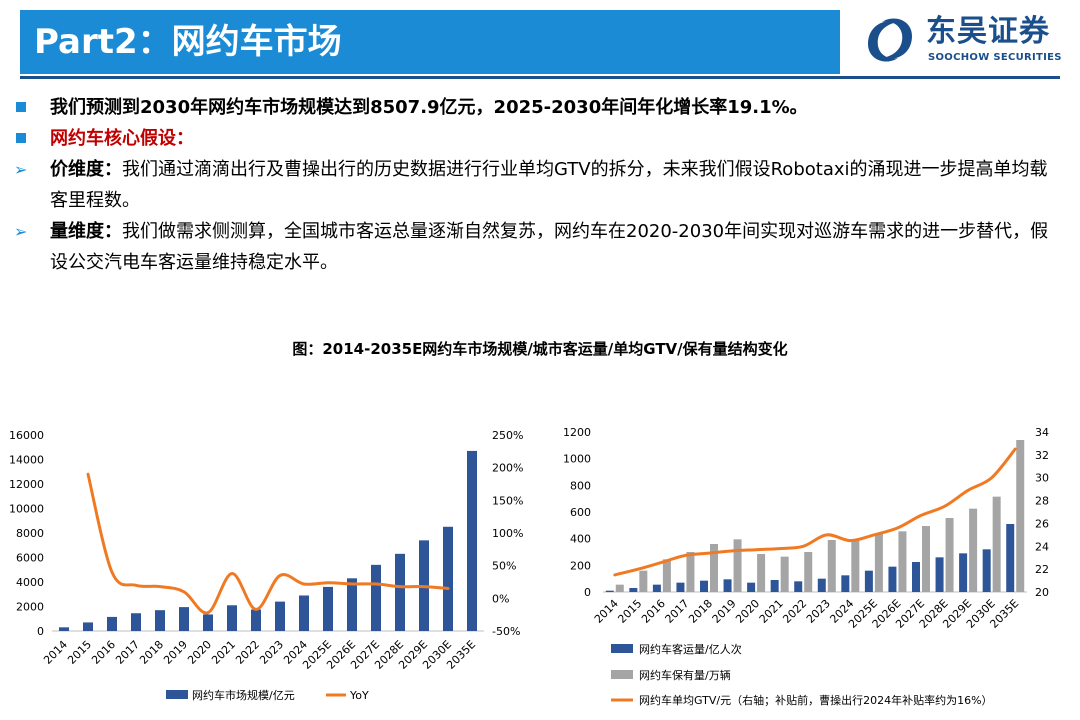 The image size is (1080, 720). Describe the element at coordinates (26, 484) in the screenshot. I see `y-left-tick-label: 12000` at that location.